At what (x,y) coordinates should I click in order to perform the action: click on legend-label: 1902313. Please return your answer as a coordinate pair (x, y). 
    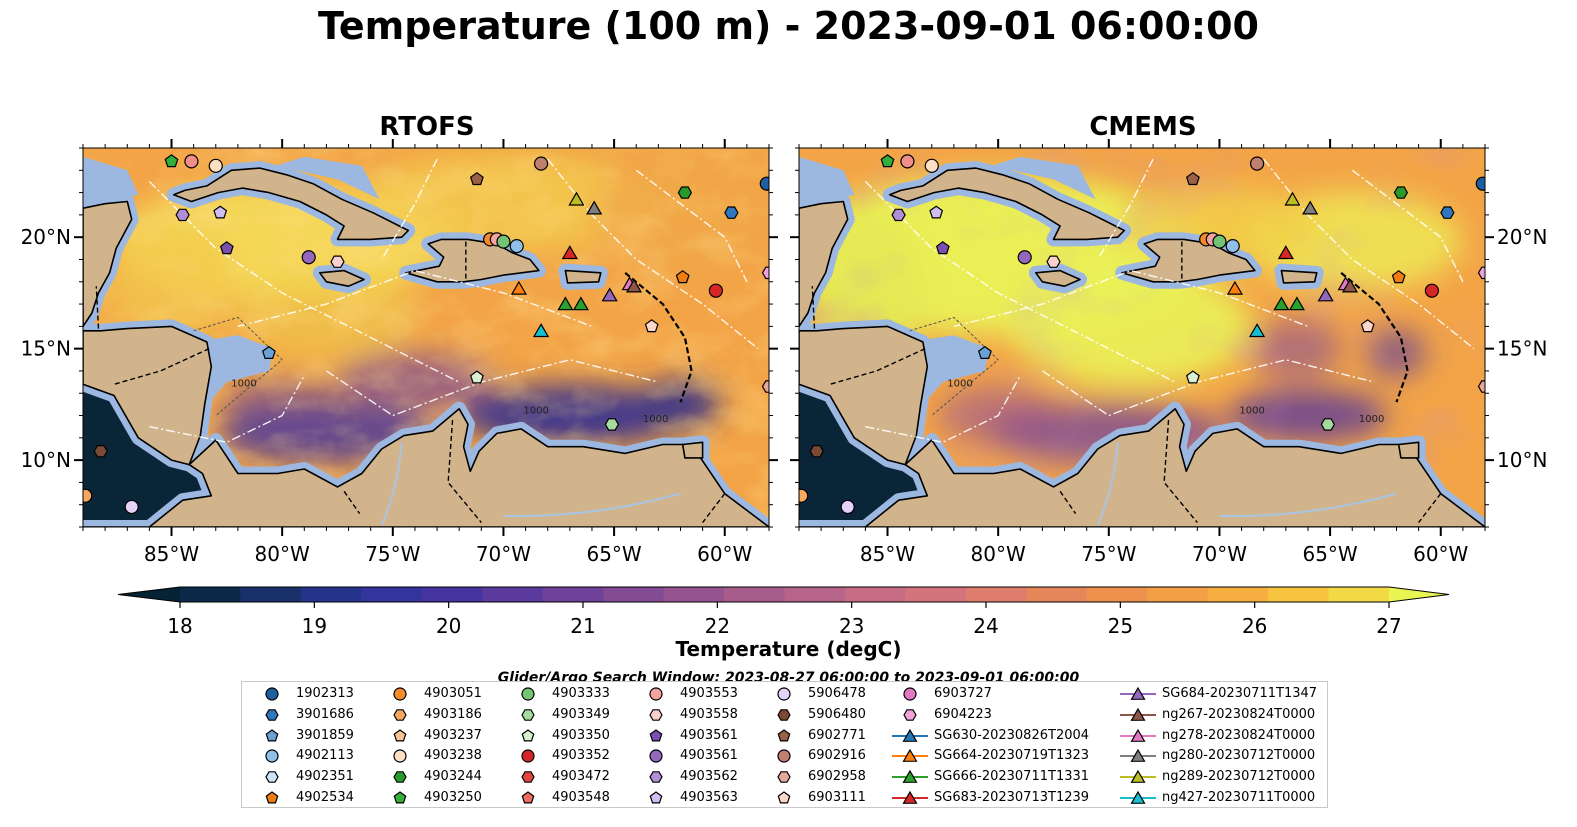
    Looking at the image, I should click on (325, 693).